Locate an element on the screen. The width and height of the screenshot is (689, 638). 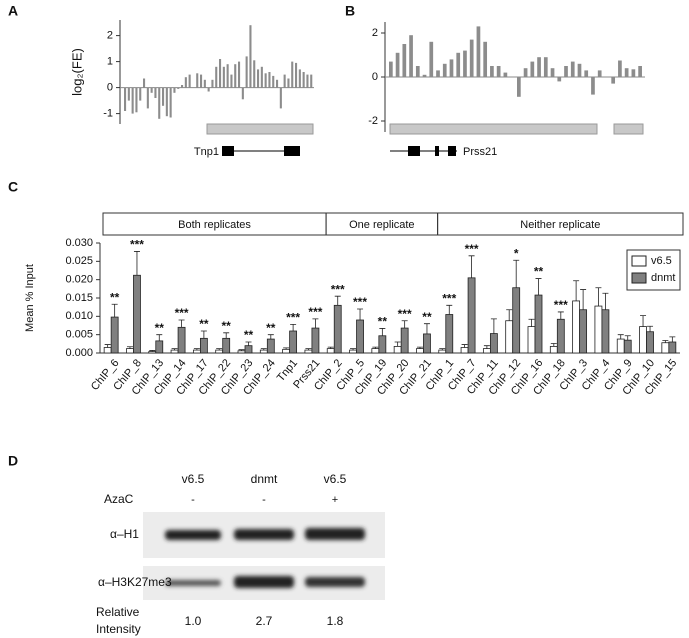
y-tick-label: 0.025 is located at coordinates (79, 261).